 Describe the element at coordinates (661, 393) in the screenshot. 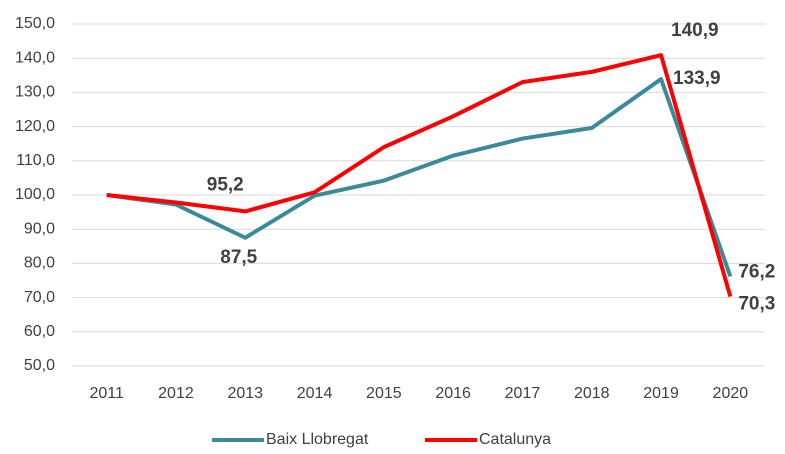

I see `x-tick-label: 2019` at that location.